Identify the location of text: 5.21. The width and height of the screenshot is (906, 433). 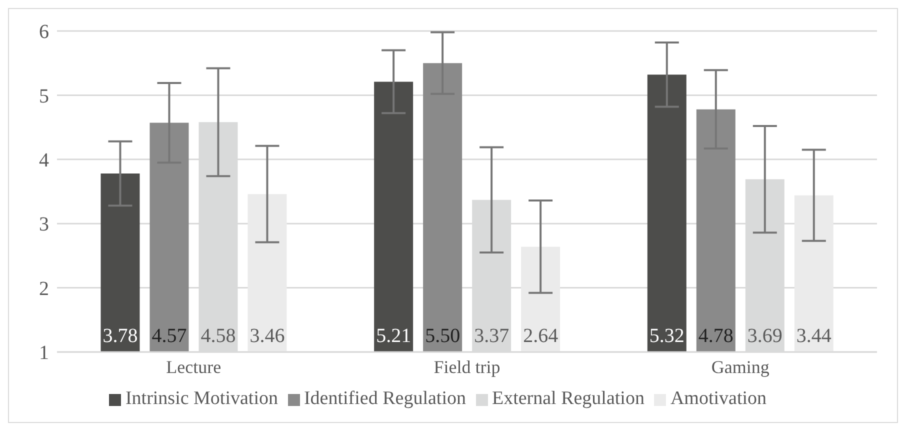
(394, 336).